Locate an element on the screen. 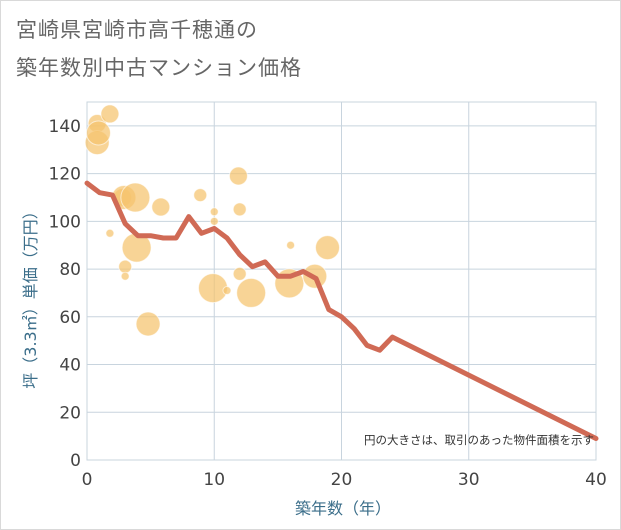 This screenshot has width=621, height=530. y-tick-label: 140 is located at coordinates (65, 127).